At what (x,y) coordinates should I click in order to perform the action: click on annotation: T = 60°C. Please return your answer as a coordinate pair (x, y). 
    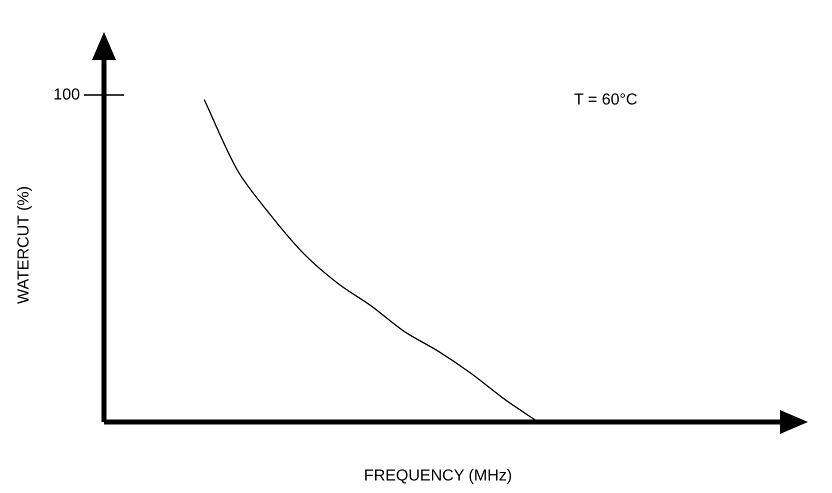
    Looking at the image, I should click on (606, 99).